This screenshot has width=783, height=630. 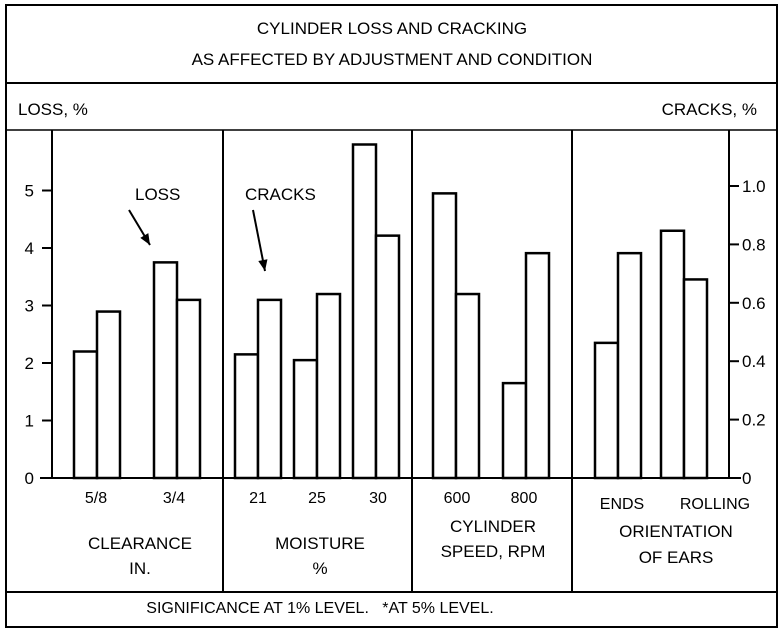 What do you see at coordinates (709, 109) in the screenshot?
I see `right-axis-label: CRACKS, %` at bounding box center [709, 109].